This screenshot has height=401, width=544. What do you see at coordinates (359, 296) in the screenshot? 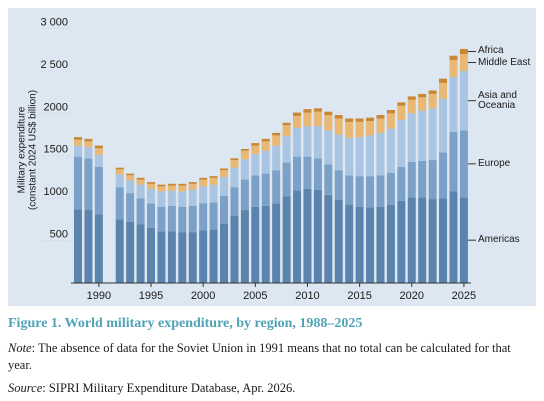
I see `x-tick-label: 2015` at bounding box center [359, 296].